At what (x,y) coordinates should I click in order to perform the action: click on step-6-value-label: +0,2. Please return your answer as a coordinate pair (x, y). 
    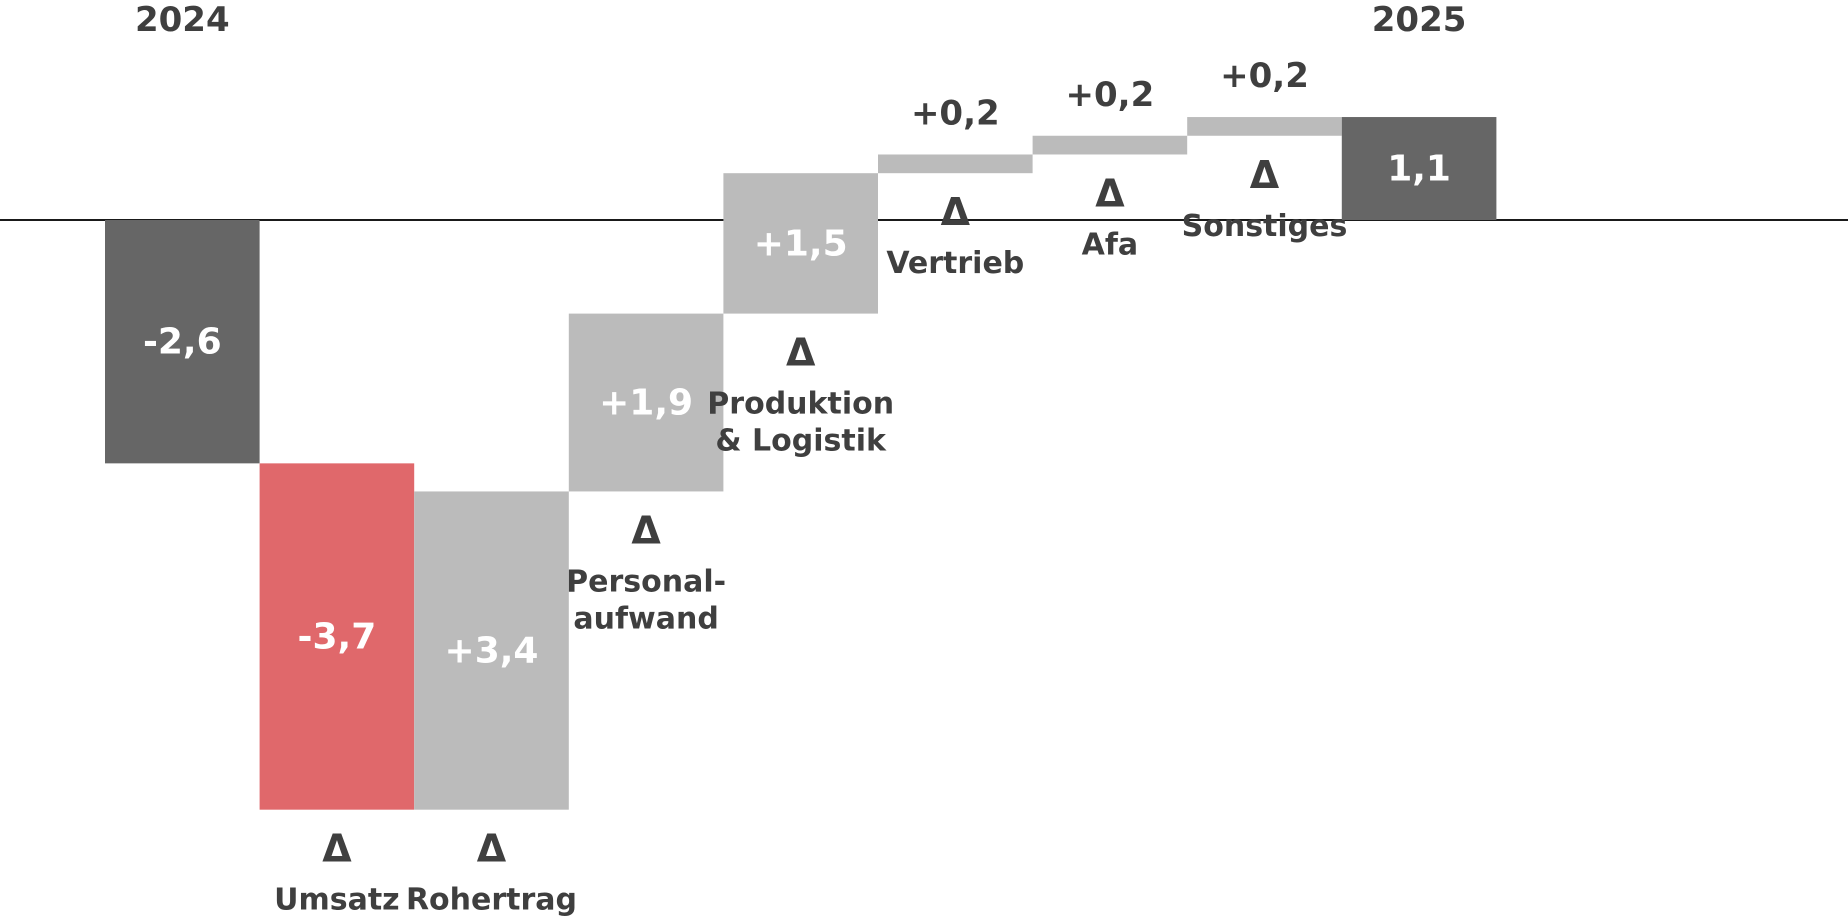
    Looking at the image, I should click on (1110, 95).